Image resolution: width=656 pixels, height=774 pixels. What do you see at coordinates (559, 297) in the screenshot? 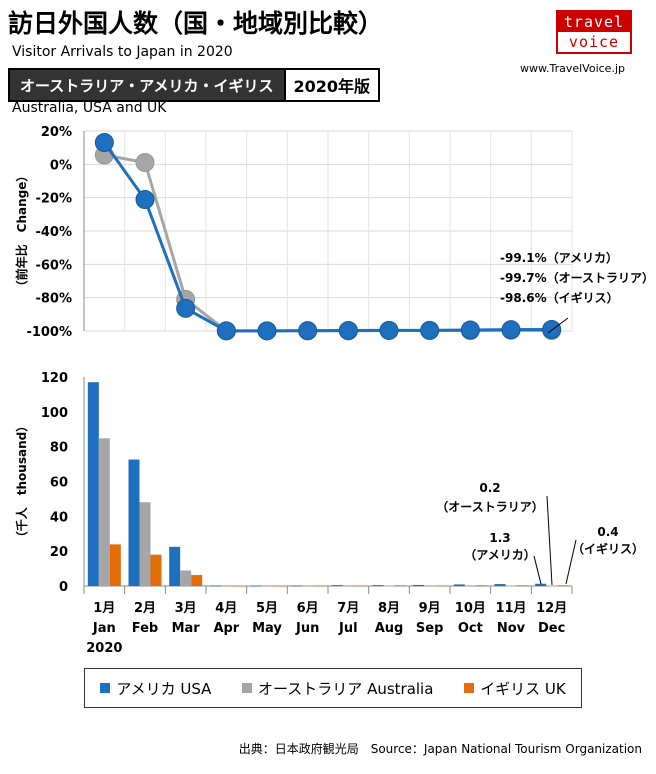
I see `line-annotation: -98.6%（イギリス）` at bounding box center [559, 297].